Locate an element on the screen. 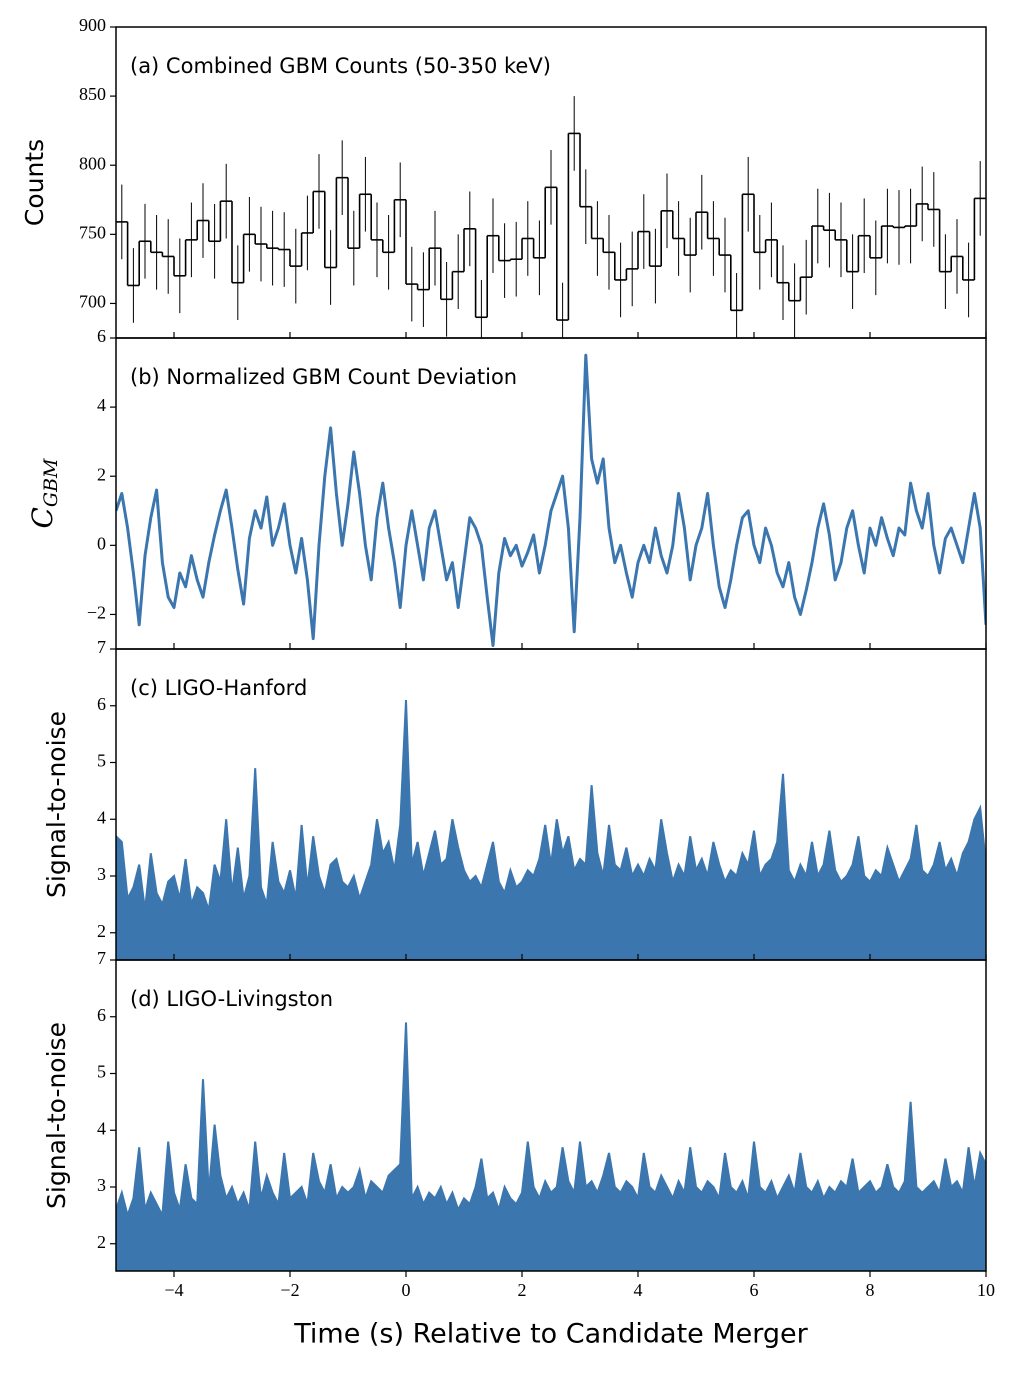 The width and height of the screenshot is (1019, 1375). y-label-base: C is located at coordinates (42, 517).